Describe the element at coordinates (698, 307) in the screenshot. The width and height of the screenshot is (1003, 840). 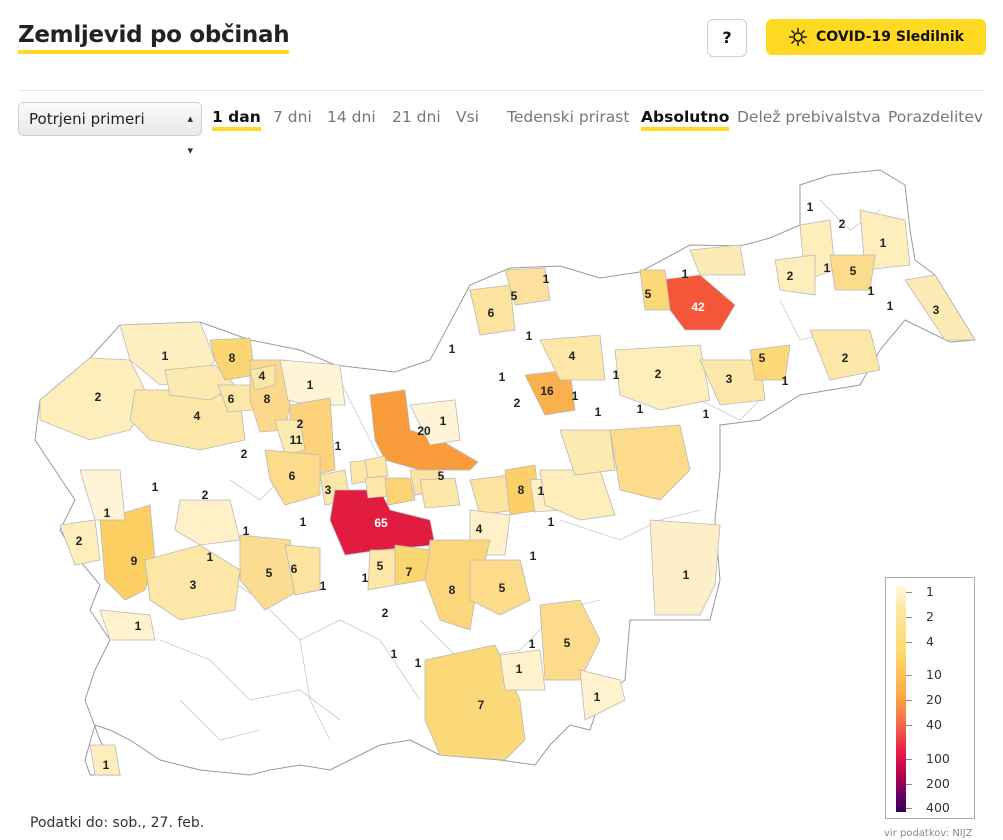
I see `count-label: 42` at that location.